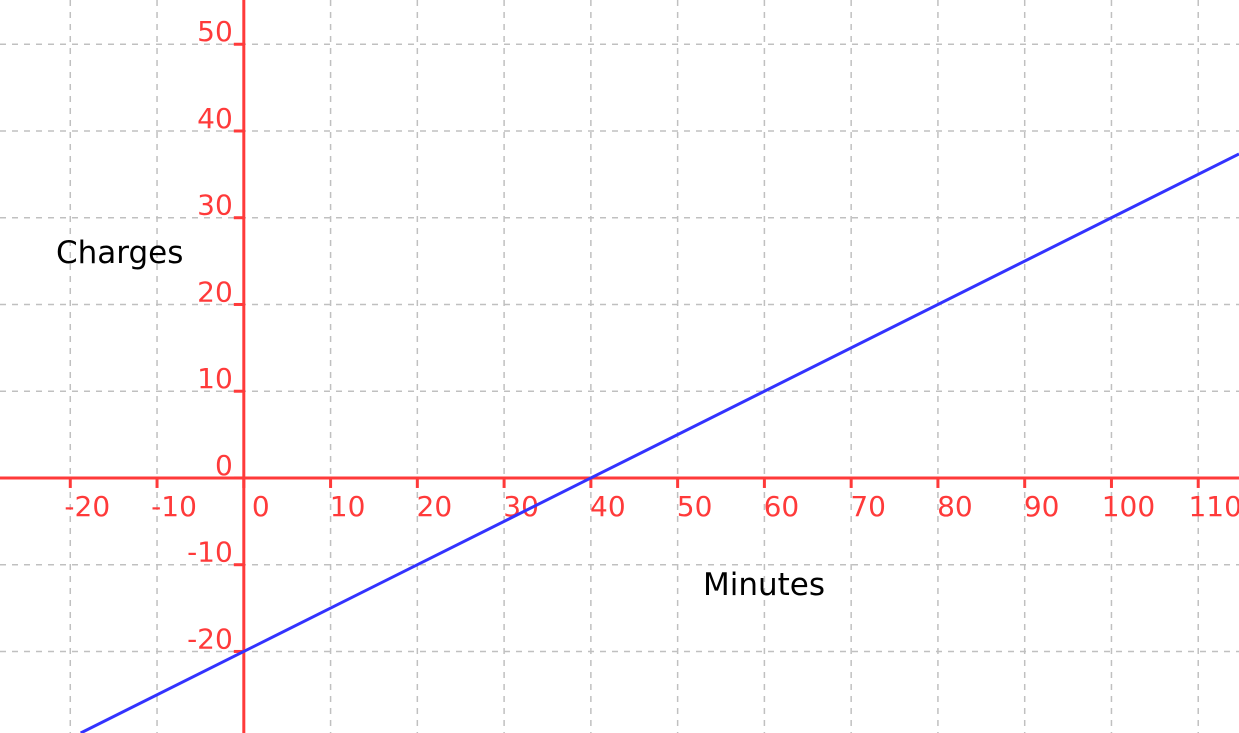  Describe the element at coordinates (868, 506) in the screenshot. I see `x-tick-label: 70` at that location.